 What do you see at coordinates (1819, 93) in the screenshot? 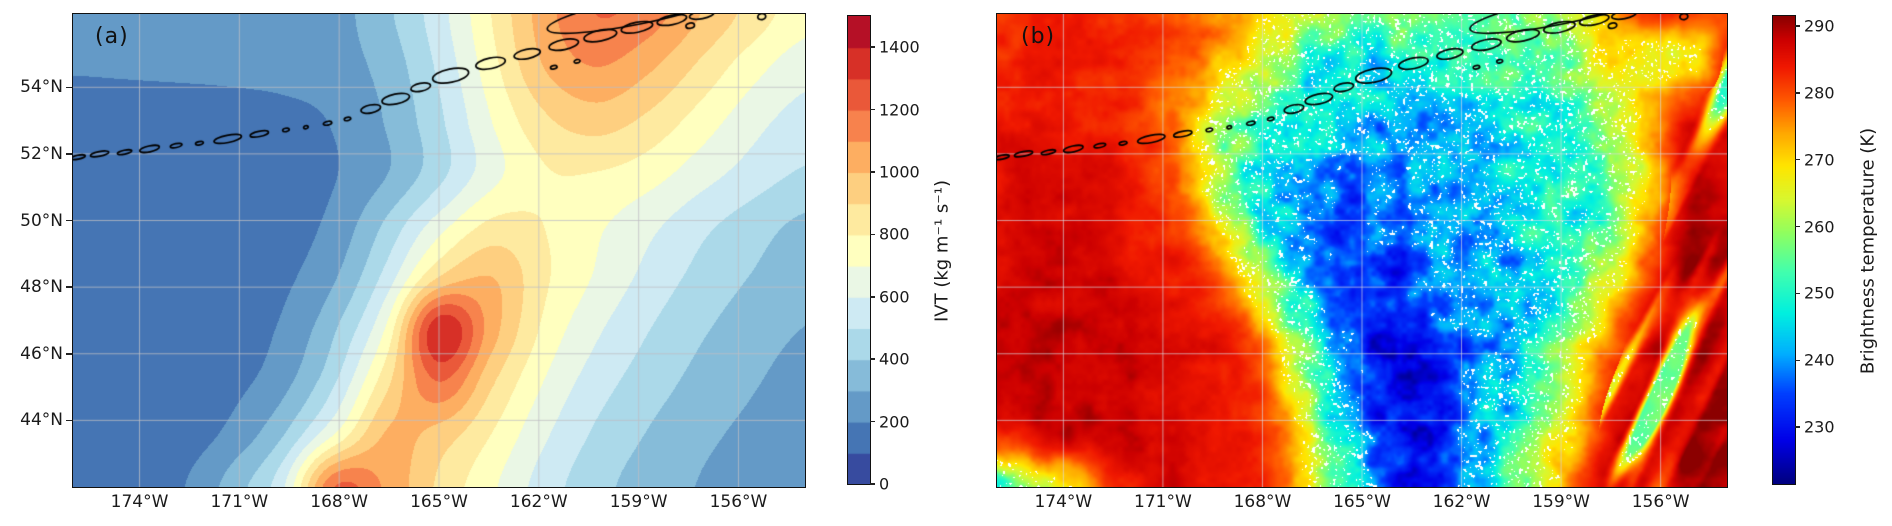
I see `colorbar-tick-label: 280` at bounding box center [1819, 93].